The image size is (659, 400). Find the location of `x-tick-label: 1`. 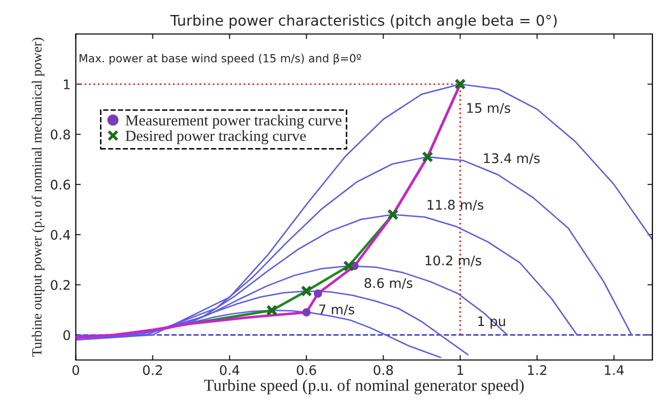

x-tick-label: 1 is located at coordinates (460, 370).